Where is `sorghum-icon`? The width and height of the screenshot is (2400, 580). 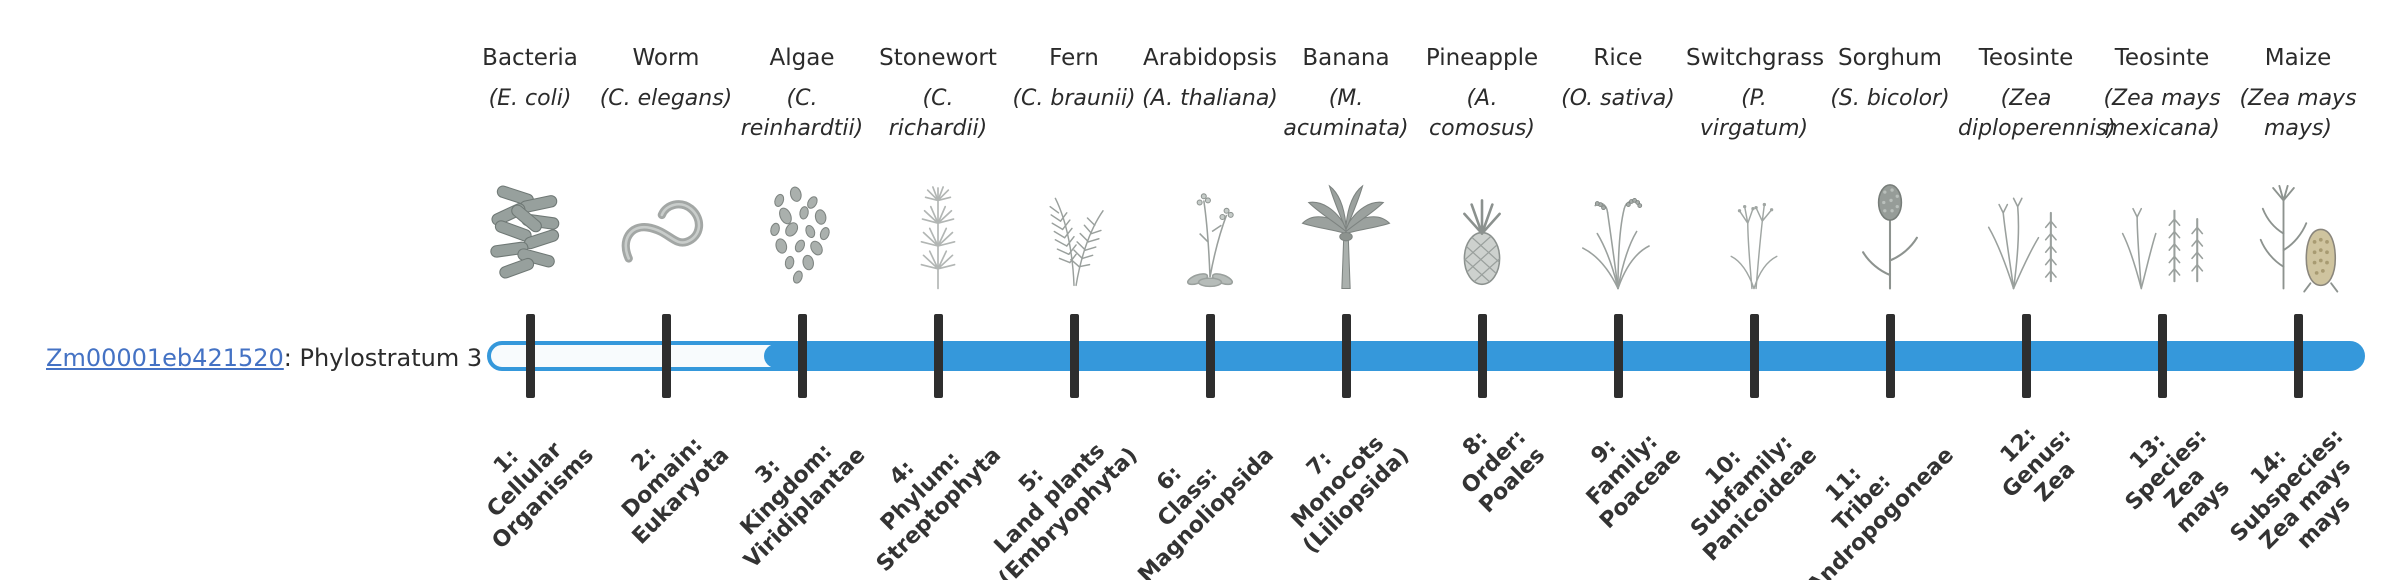 sorghum-icon is located at coordinates (1890, 229).